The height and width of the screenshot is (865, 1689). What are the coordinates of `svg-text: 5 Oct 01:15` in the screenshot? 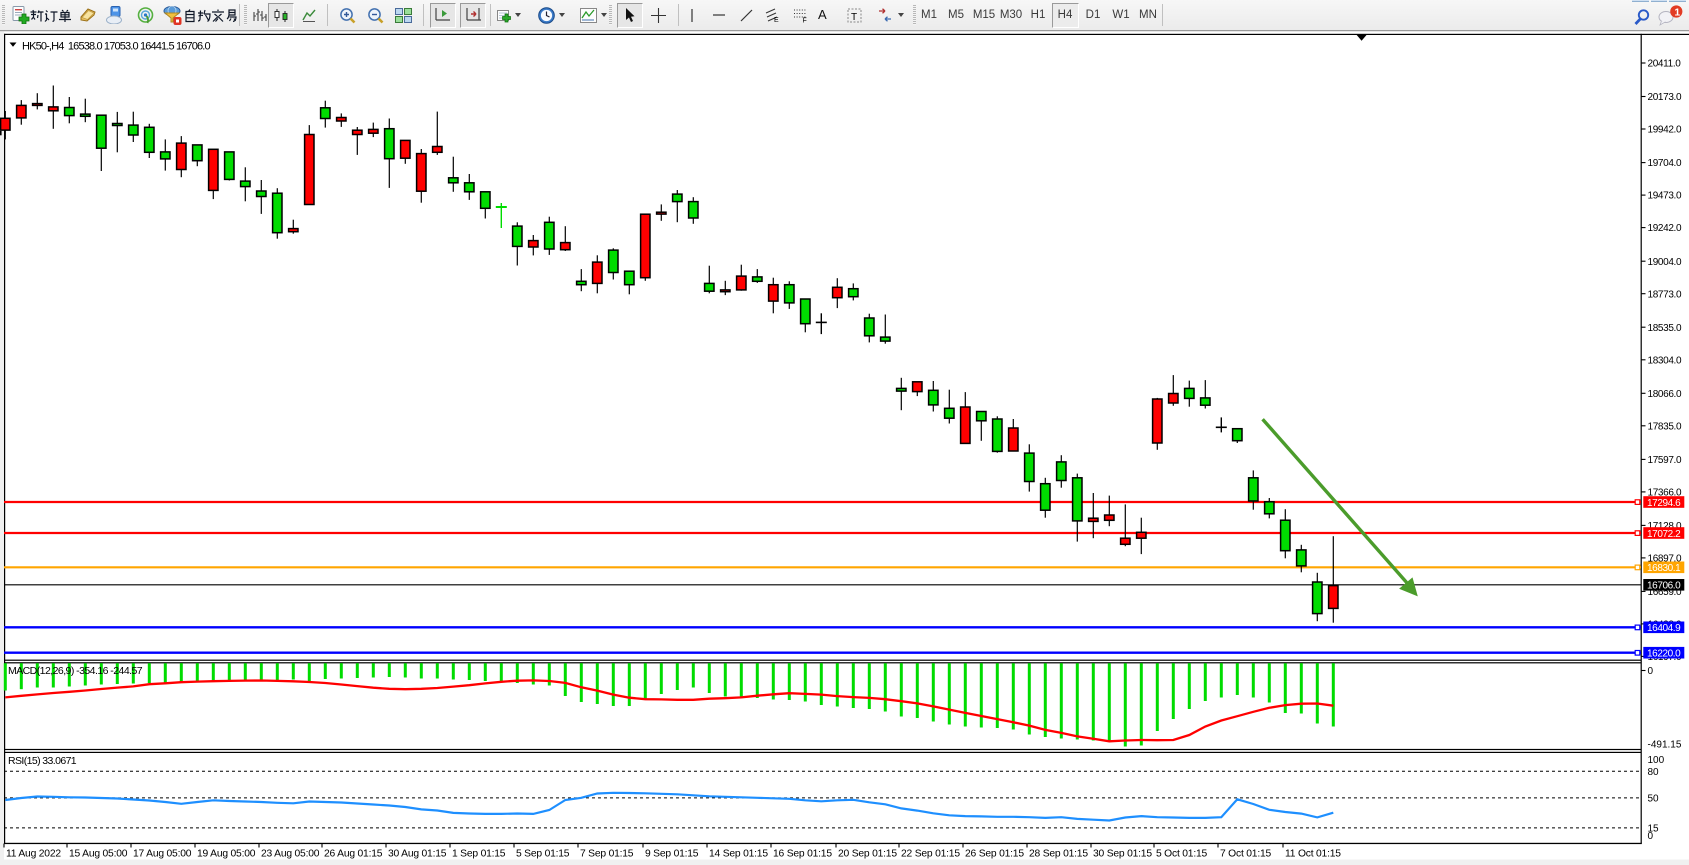 It's located at (1182, 854).